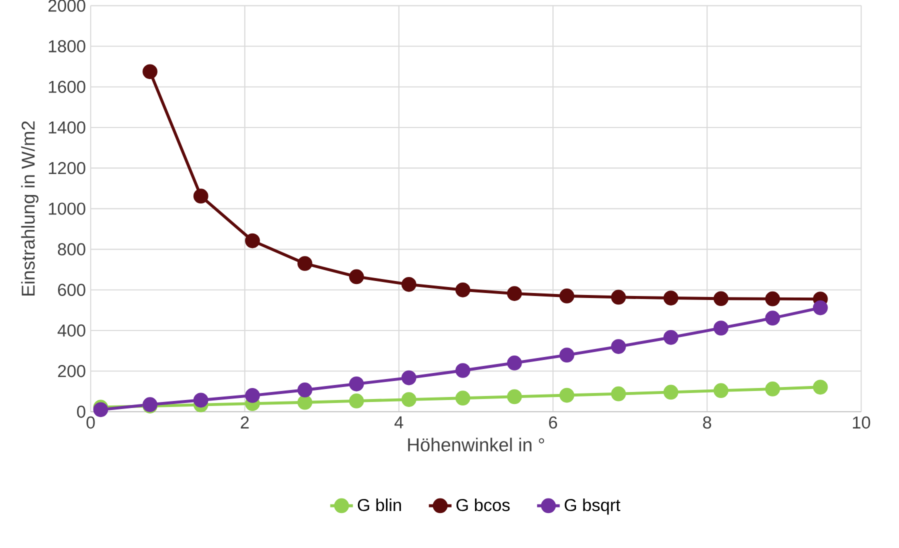 The width and height of the screenshot is (899, 548). Describe the element at coordinates (90, 422) in the screenshot. I see `x-tick-label: 0` at that location.